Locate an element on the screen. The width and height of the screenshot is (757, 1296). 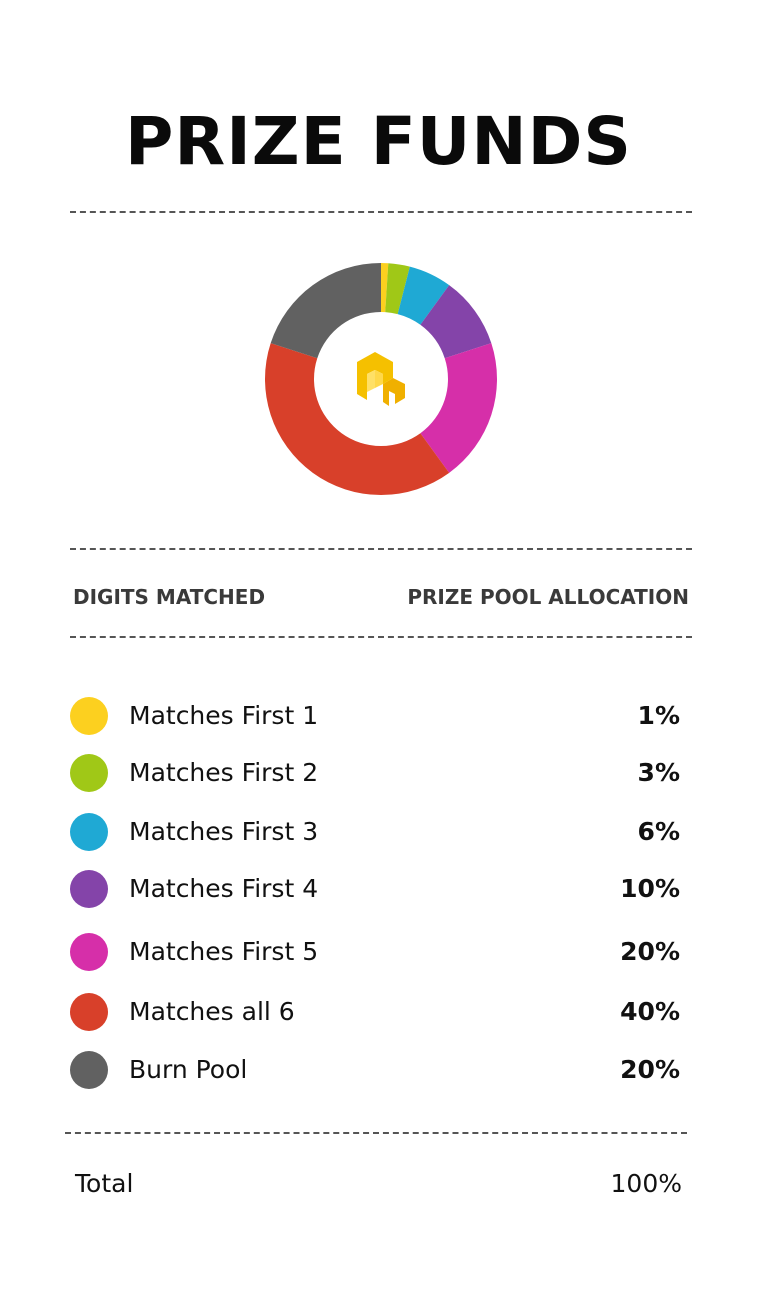
legend-row: Matches First 3 6% is located at coordinates (375, 832).